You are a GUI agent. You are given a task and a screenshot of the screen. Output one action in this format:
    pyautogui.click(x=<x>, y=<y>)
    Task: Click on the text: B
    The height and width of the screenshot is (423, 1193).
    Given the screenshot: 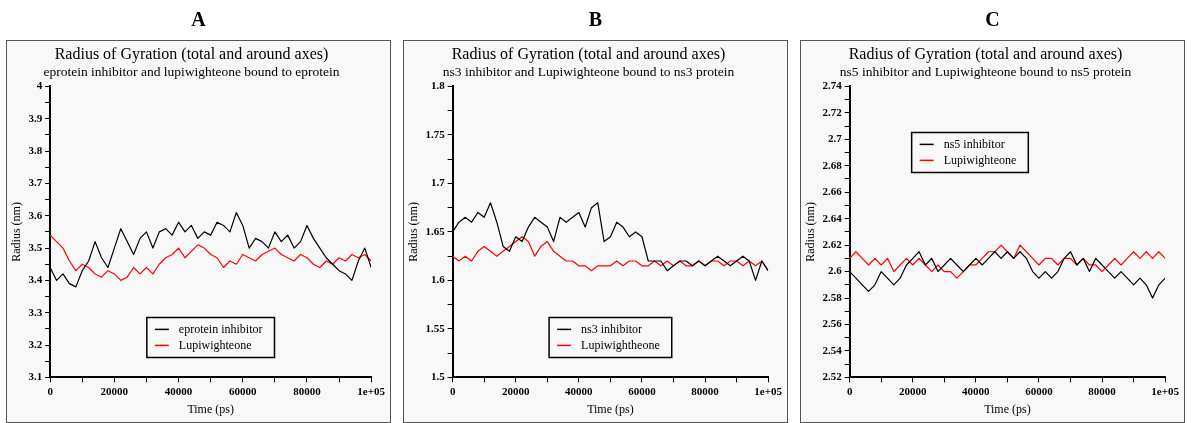 What is the action you would take?
    pyautogui.click(x=595, y=19)
    